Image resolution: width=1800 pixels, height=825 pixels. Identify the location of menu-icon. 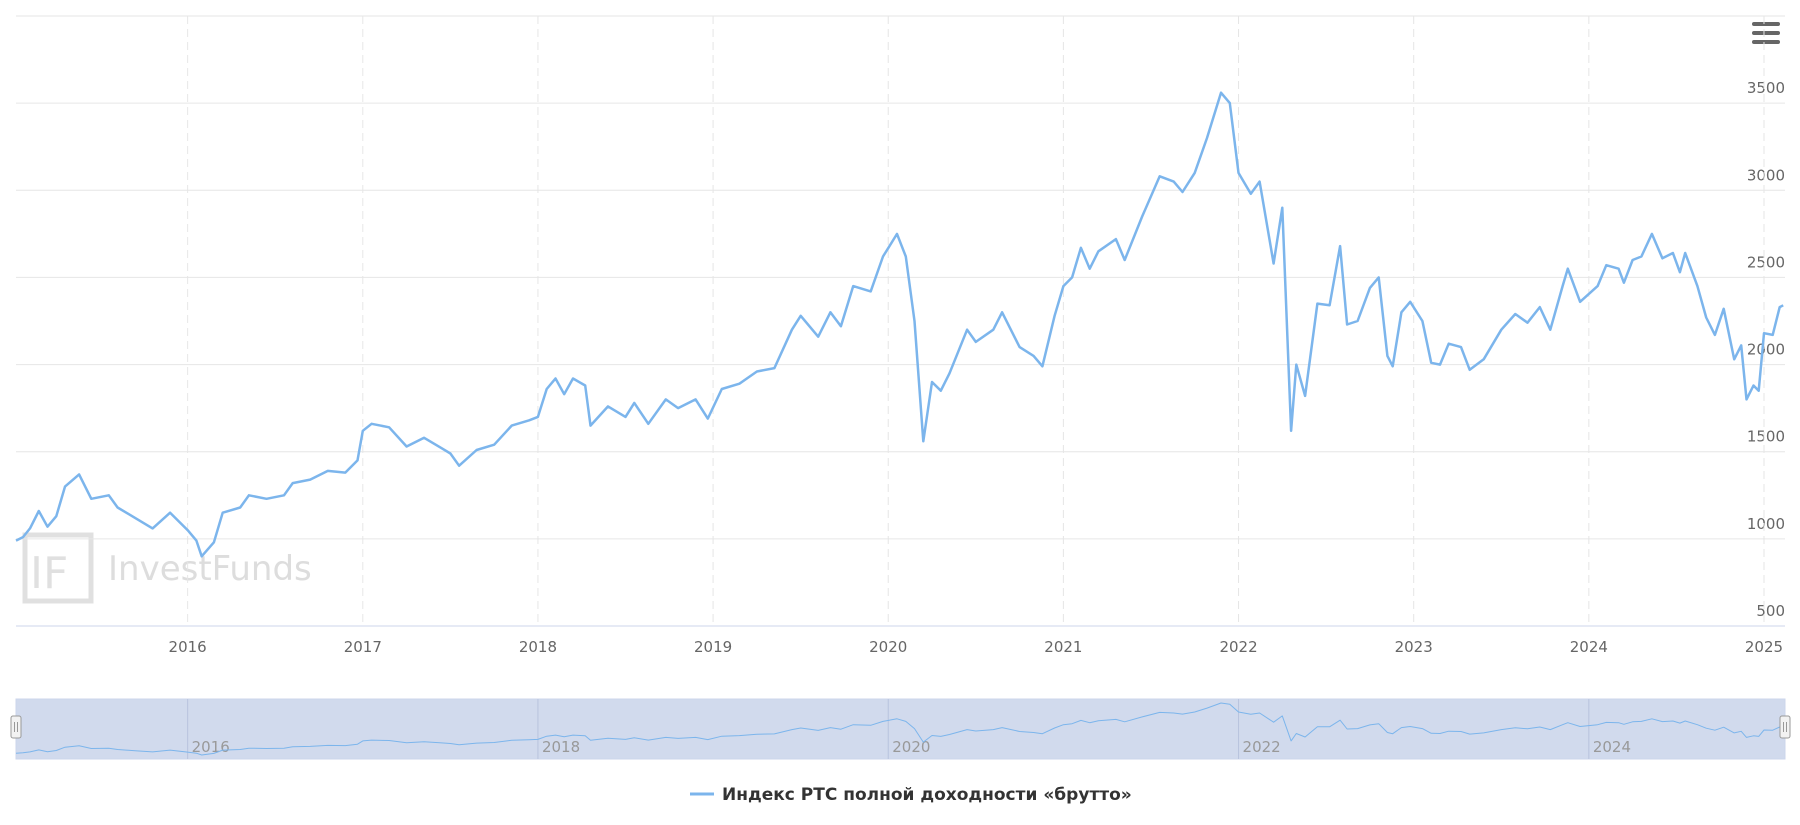
(1766, 33).